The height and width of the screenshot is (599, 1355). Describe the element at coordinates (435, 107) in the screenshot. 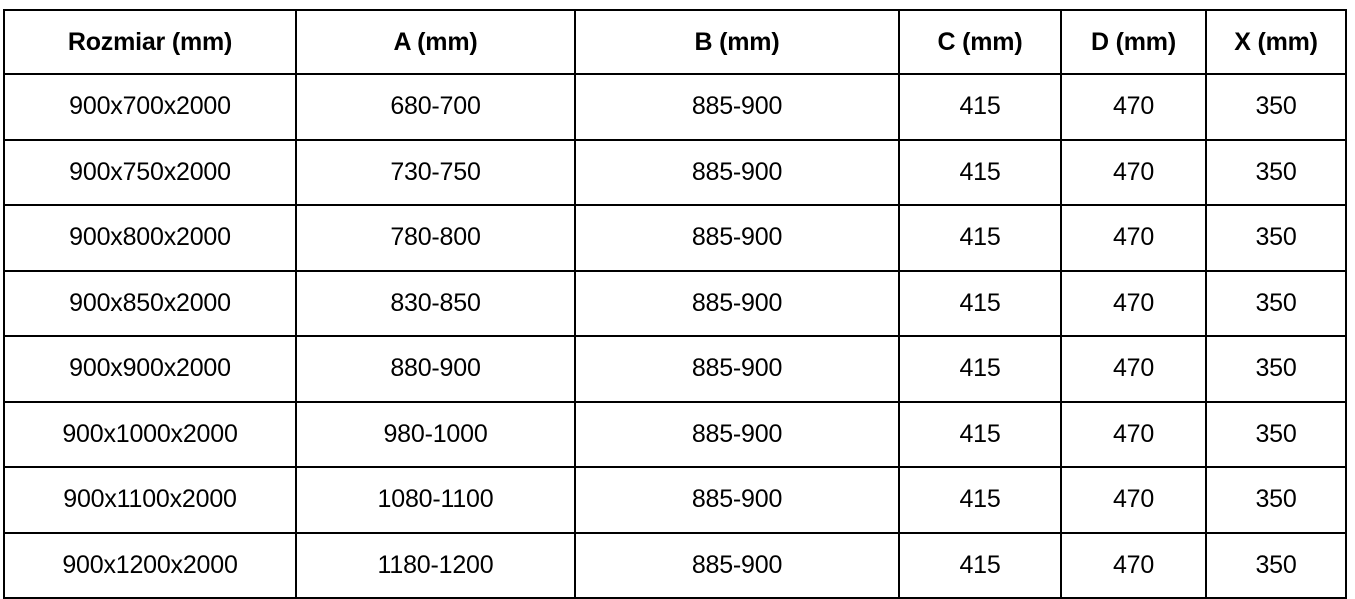

I see `cell-a: 680-700` at that location.